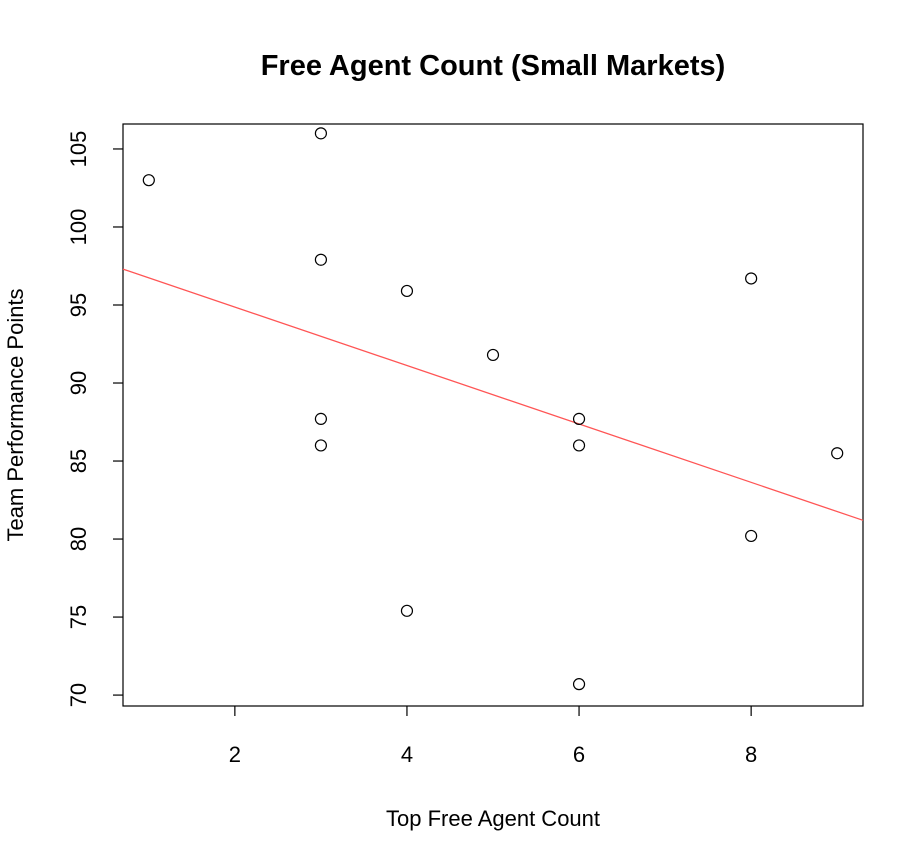 This screenshot has height=859, width=919. Describe the element at coordinates (78, 617) in the screenshot. I see `y-tick-label: 75` at that location.